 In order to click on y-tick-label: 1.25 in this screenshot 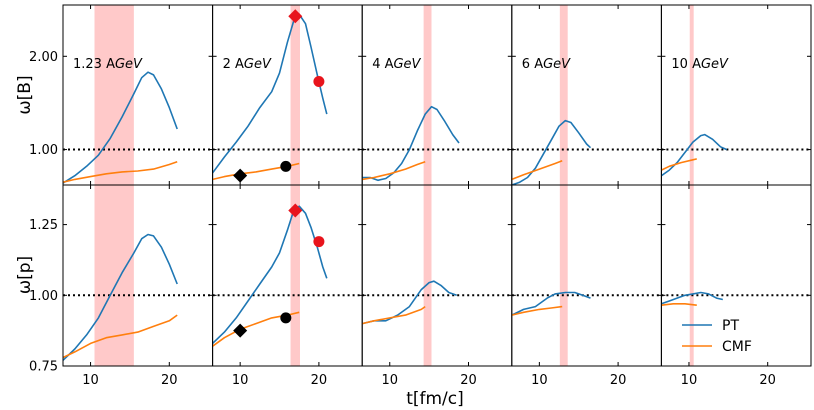, I will do `click(43, 225)`.